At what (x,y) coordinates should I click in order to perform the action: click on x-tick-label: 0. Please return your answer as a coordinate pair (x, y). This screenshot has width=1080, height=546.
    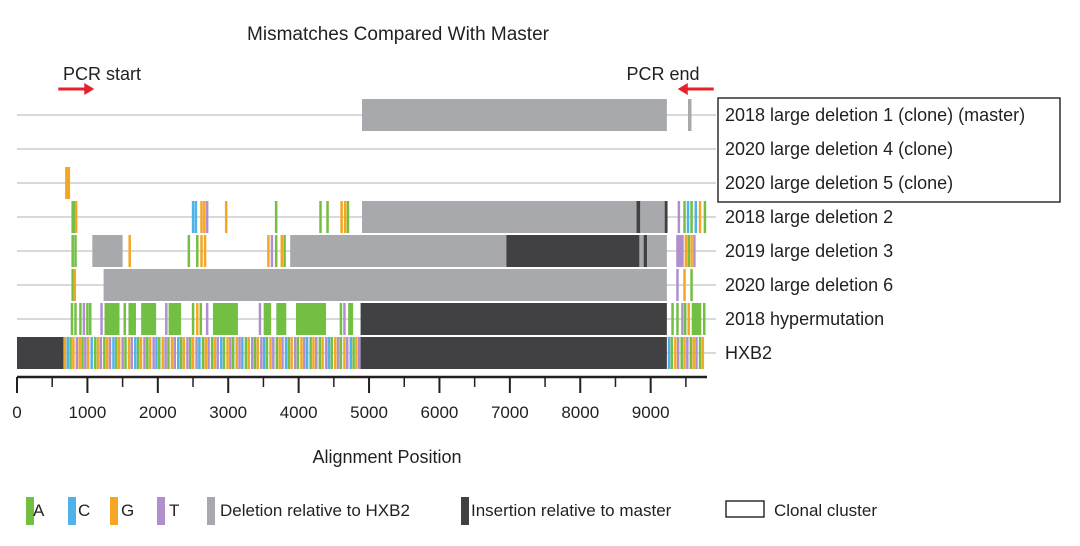
    Looking at the image, I should click on (16, 412).